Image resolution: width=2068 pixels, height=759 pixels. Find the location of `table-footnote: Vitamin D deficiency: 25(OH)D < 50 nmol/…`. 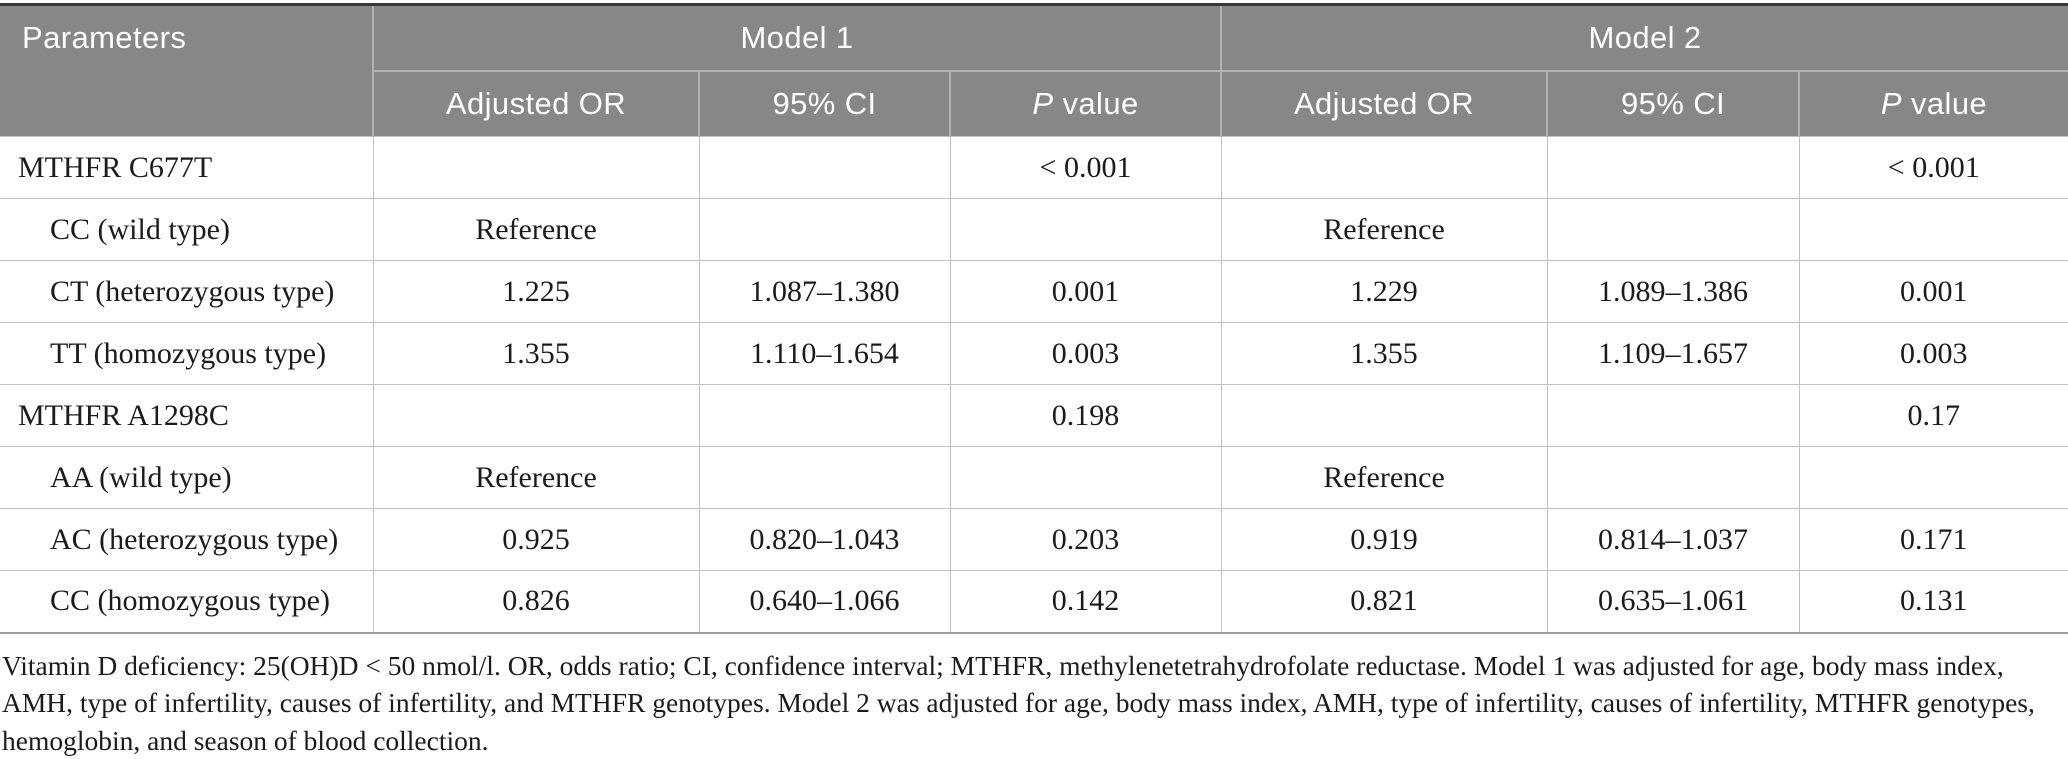

table-footnote: Vitamin D deficiency: 25(OH)D < 50 nmol/… is located at coordinates (1018, 702).